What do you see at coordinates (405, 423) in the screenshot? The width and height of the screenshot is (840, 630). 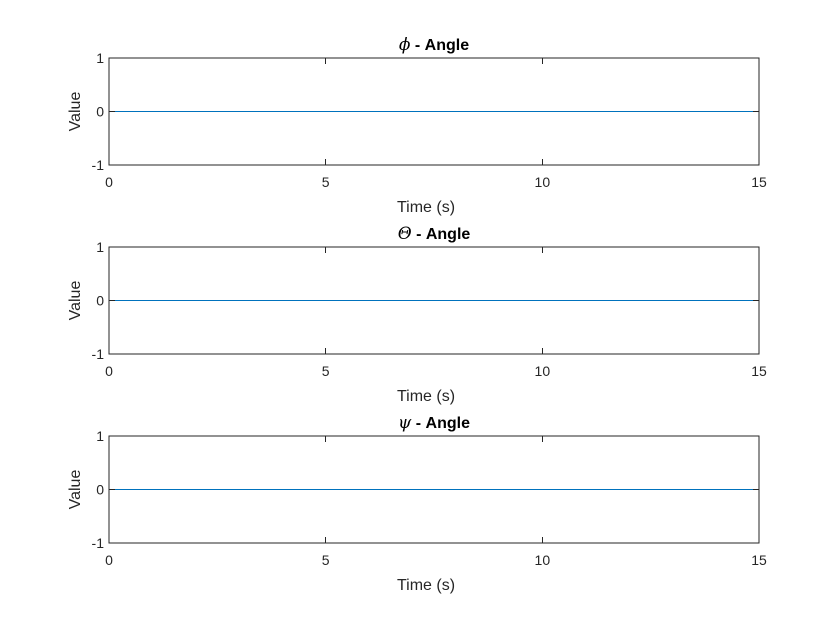 I see `chart-title-symbol: ψ` at bounding box center [405, 423].